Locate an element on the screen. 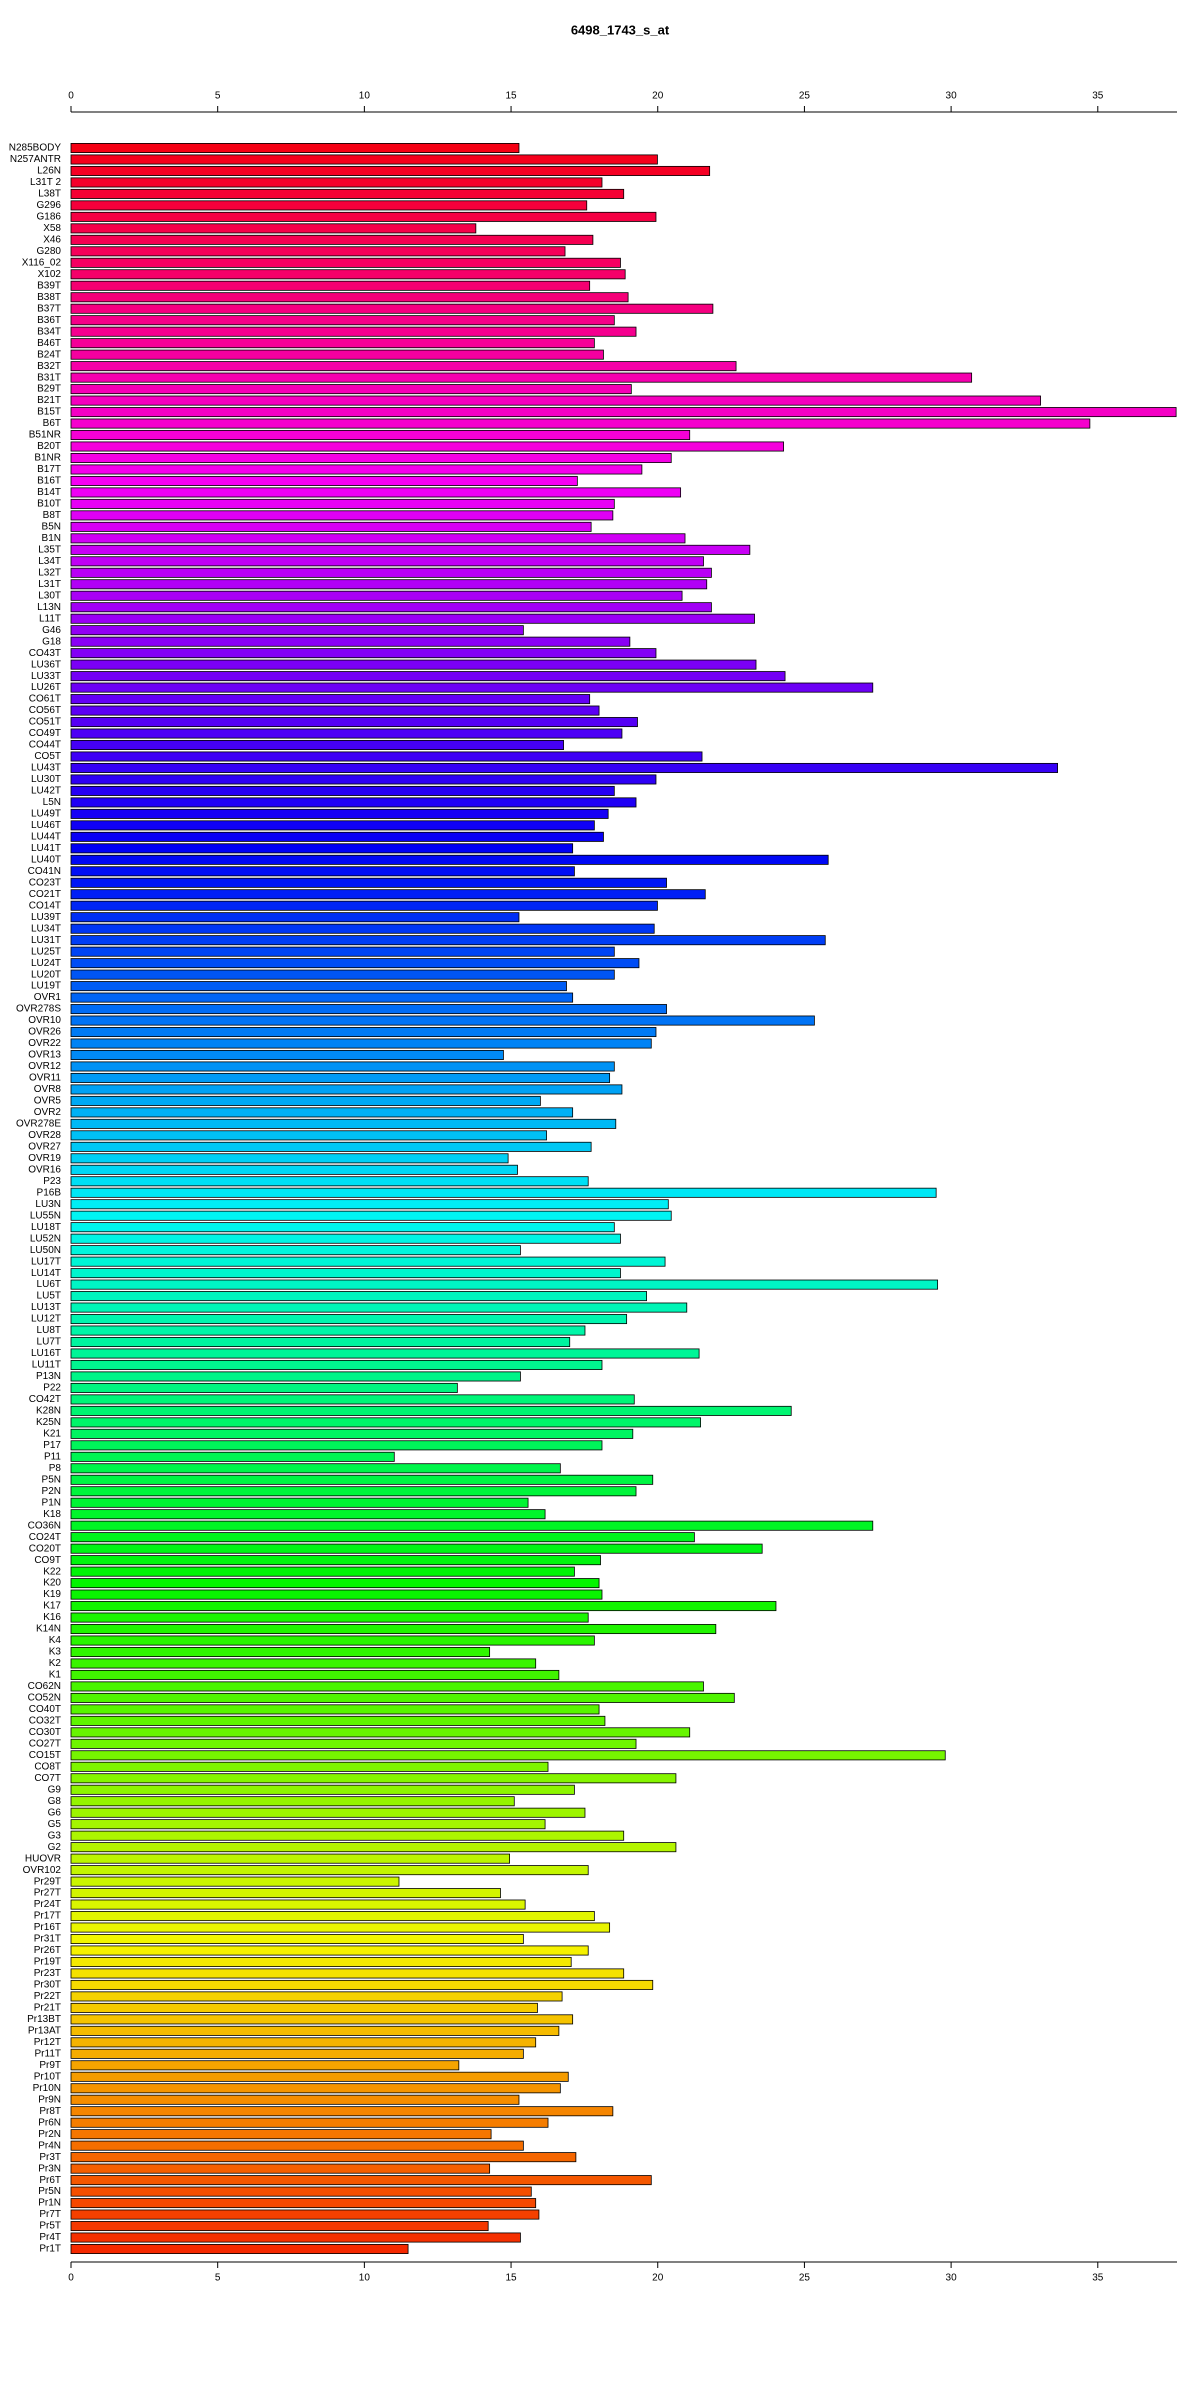  y-tick-label: B21T is located at coordinates (49, 400).